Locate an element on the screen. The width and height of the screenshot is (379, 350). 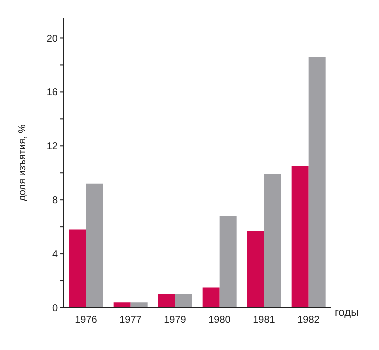
y-tick-label: 4 is located at coordinates (55, 255).